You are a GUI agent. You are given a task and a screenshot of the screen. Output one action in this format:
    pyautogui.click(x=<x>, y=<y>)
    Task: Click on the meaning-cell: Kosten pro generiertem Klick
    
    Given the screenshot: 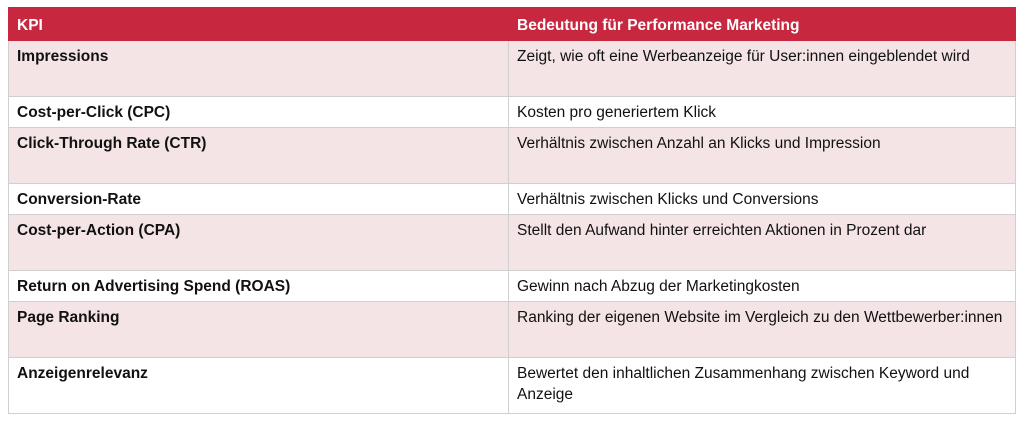 What is the action you would take?
    pyautogui.click(x=762, y=112)
    